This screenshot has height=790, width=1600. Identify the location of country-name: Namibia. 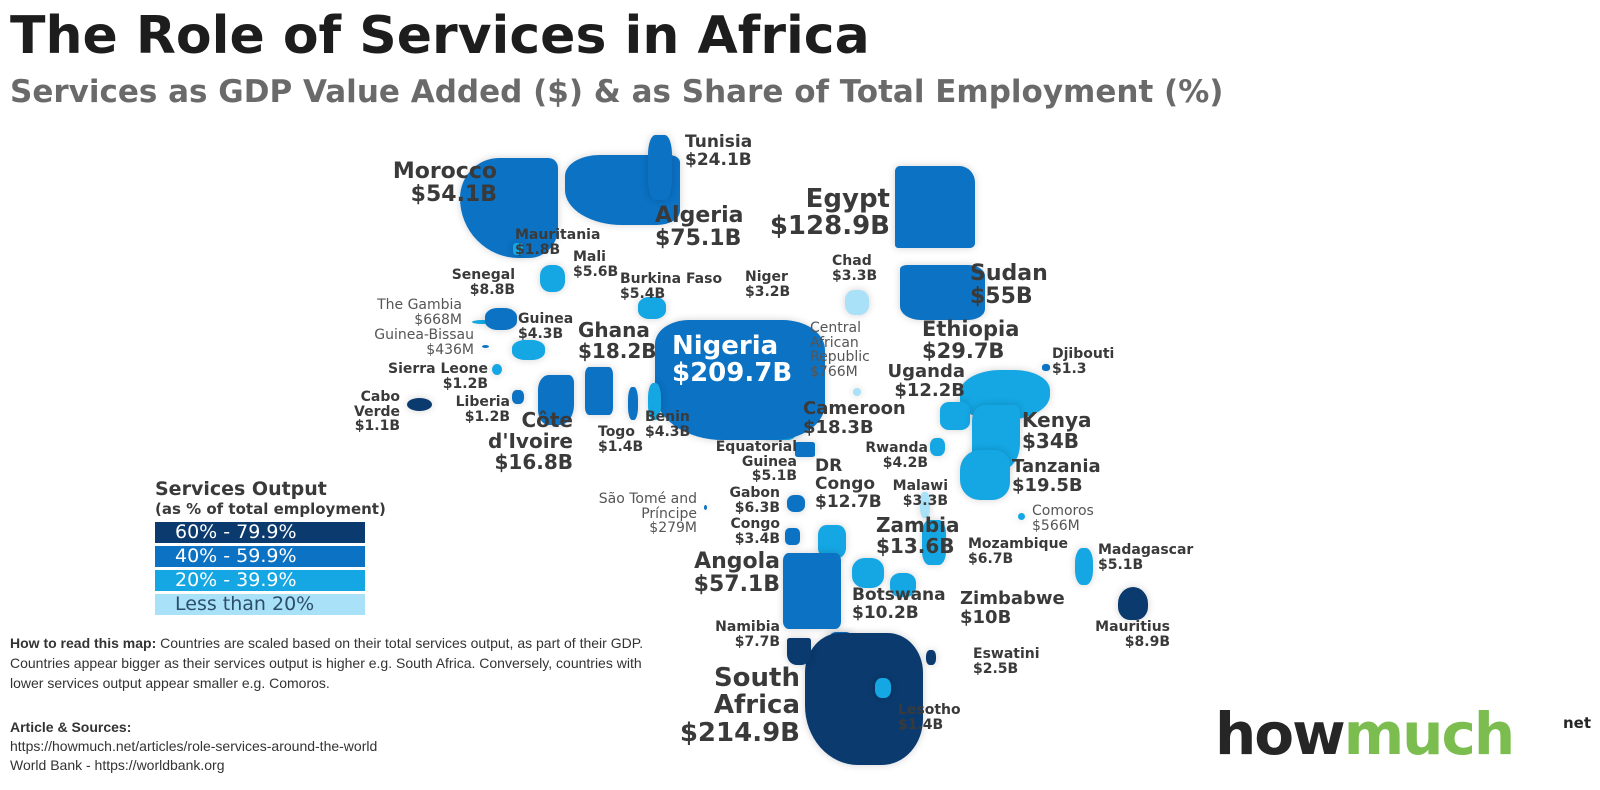
(747, 627).